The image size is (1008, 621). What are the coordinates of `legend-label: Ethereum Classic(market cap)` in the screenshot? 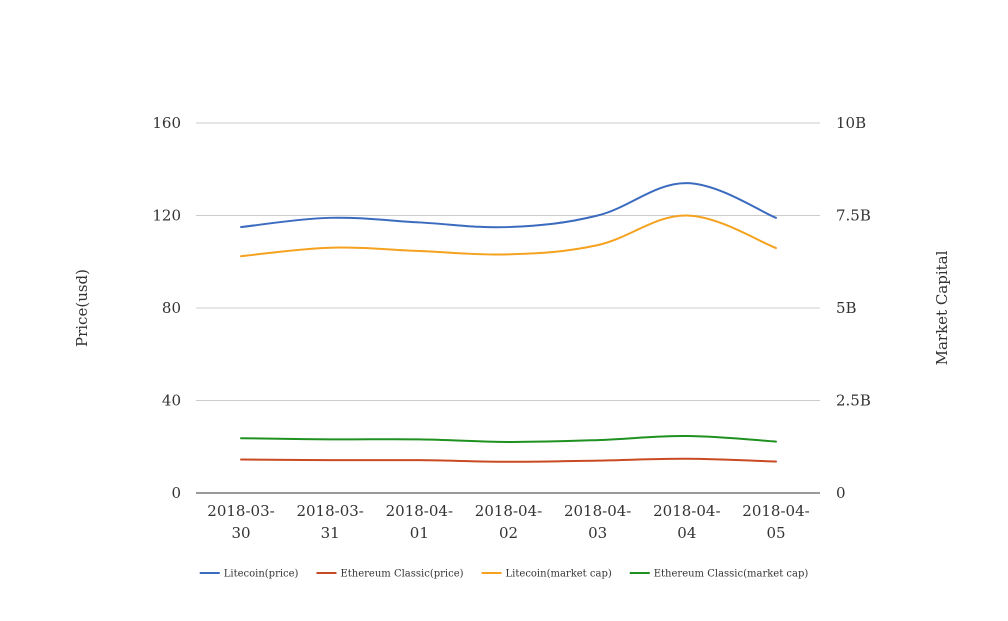 It's located at (731, 574).